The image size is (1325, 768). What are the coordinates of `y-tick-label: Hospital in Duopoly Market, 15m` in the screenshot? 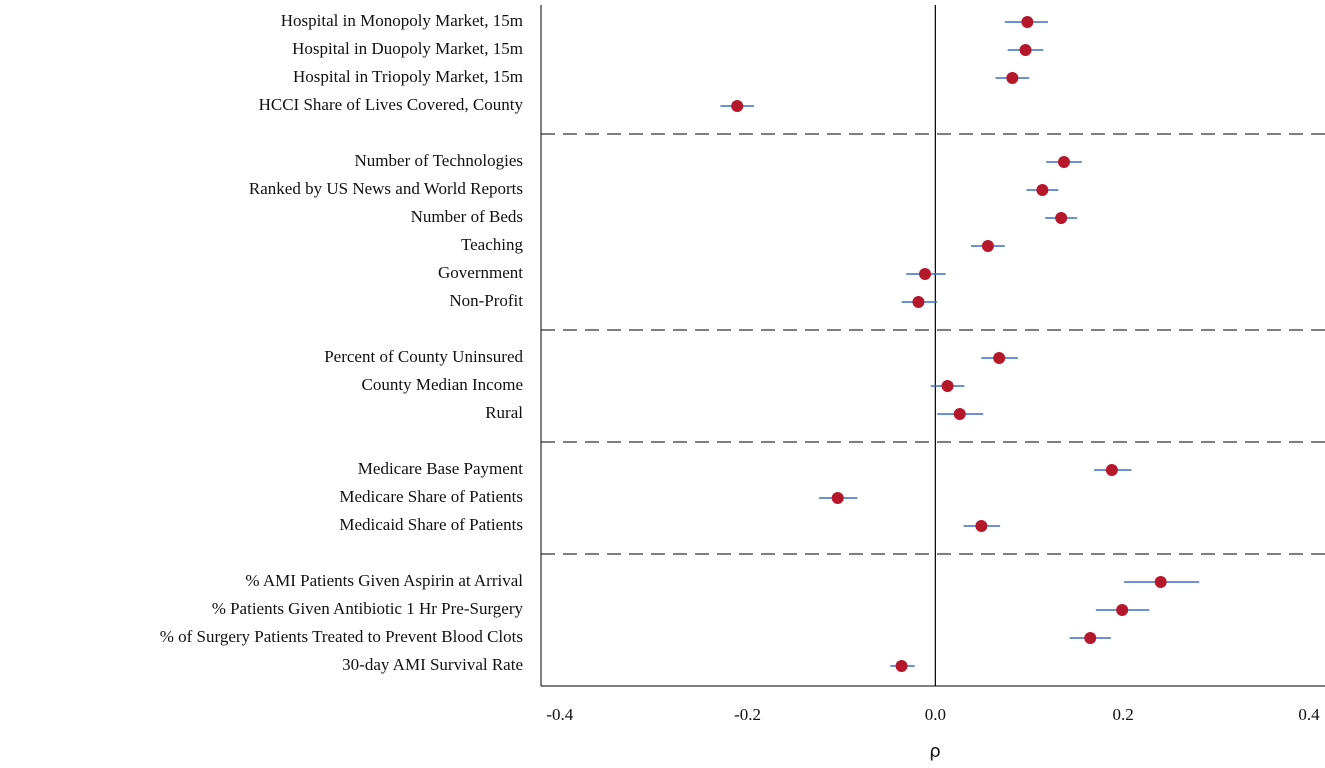 It's located at (407, 48).